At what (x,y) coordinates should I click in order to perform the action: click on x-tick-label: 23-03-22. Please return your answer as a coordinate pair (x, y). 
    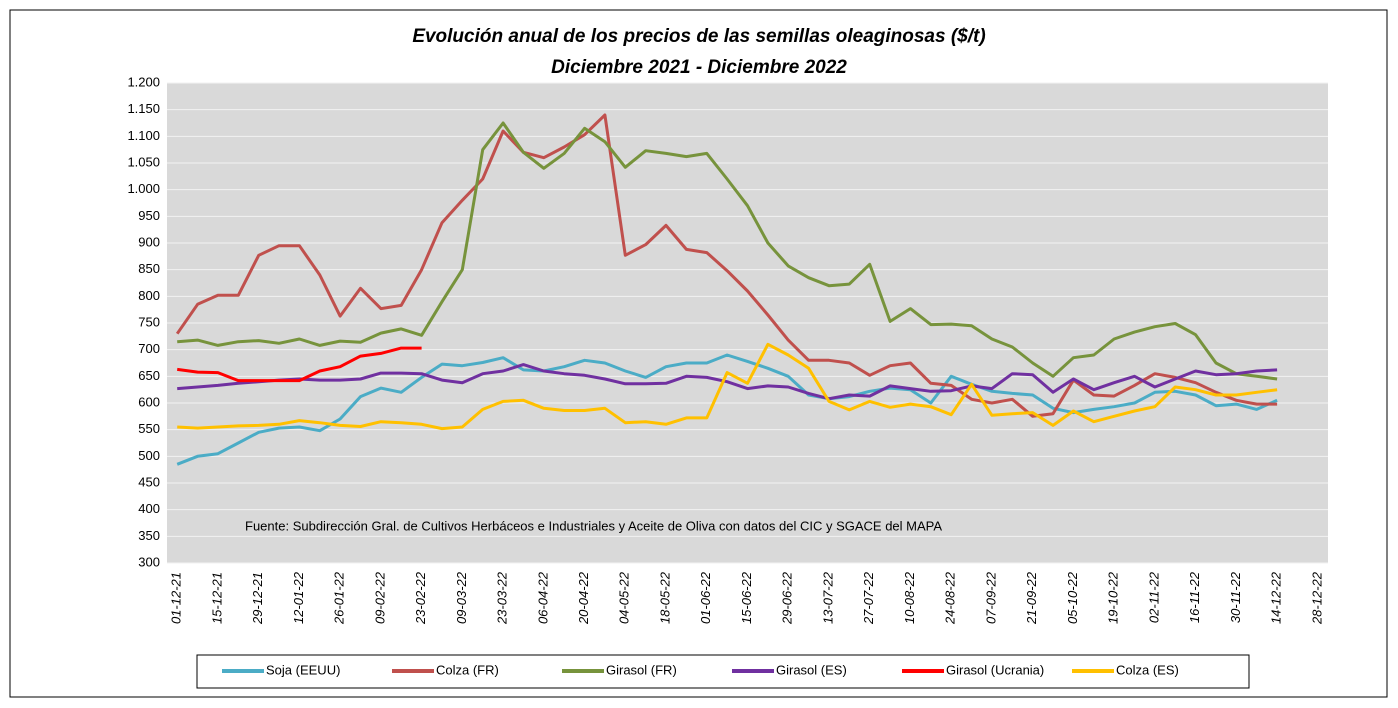
    Looking at the image, I should click on (502, 598).